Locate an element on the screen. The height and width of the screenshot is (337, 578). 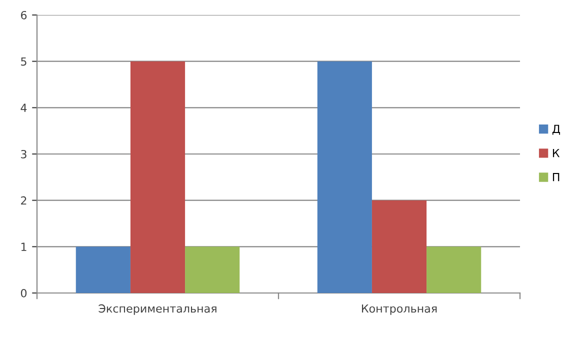
y-tick-label: 1 is located at coordinates (23, 246).